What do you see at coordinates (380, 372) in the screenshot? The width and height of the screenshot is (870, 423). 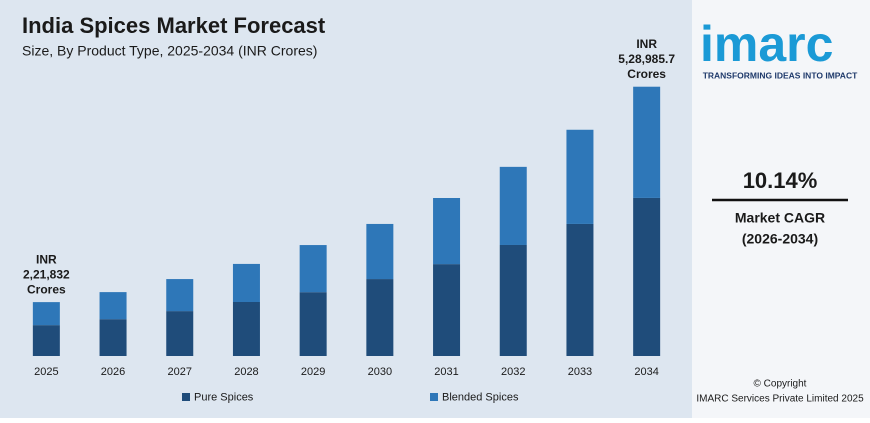 I see `x-tick-label: 2030` at bounding box center [380, 372].